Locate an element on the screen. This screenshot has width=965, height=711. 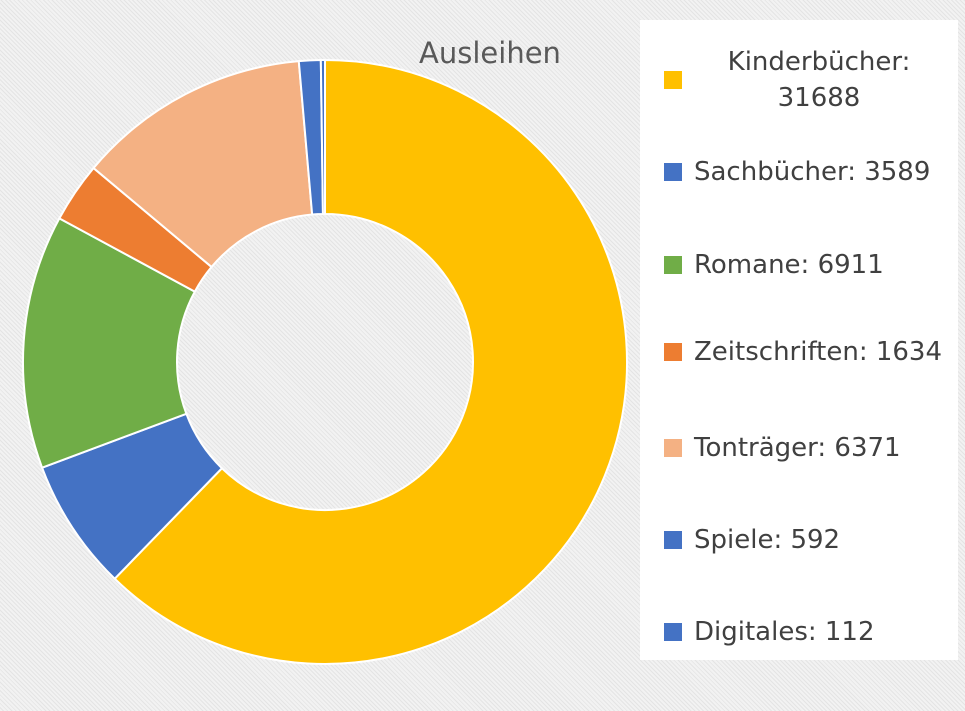
legend-item: Zeitschriften: 1634 is located at coordinates (803, 352).